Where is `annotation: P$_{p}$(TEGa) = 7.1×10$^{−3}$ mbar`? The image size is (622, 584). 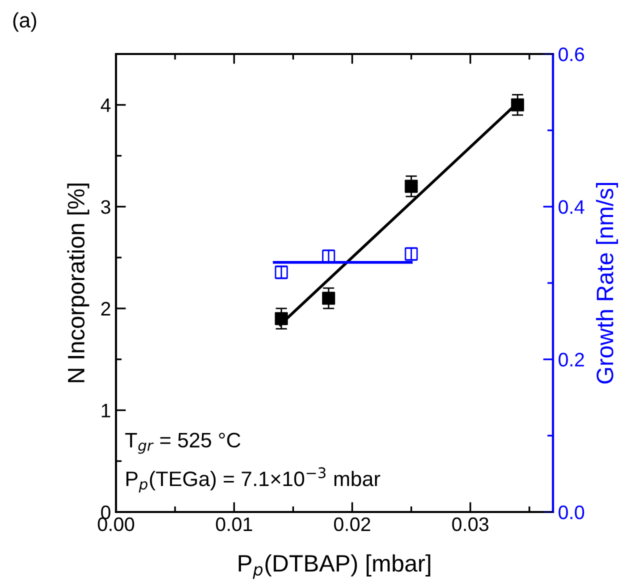
annotation: P$_{p}$(TEGa) = 7.1×10$^{−3}$ mbar is located at coordinates (253, 479).